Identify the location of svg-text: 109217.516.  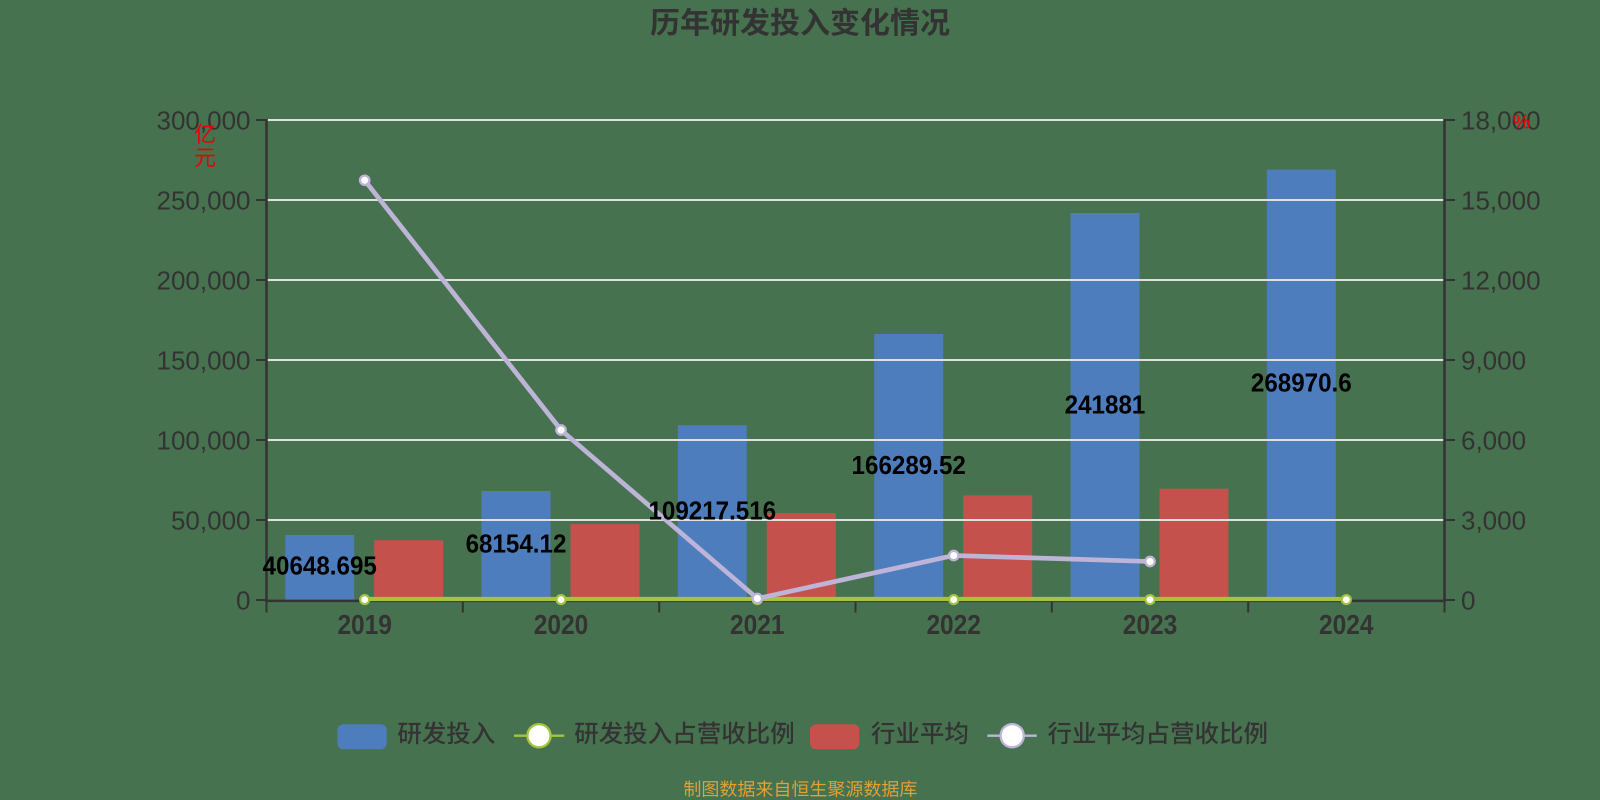
(712, 511).